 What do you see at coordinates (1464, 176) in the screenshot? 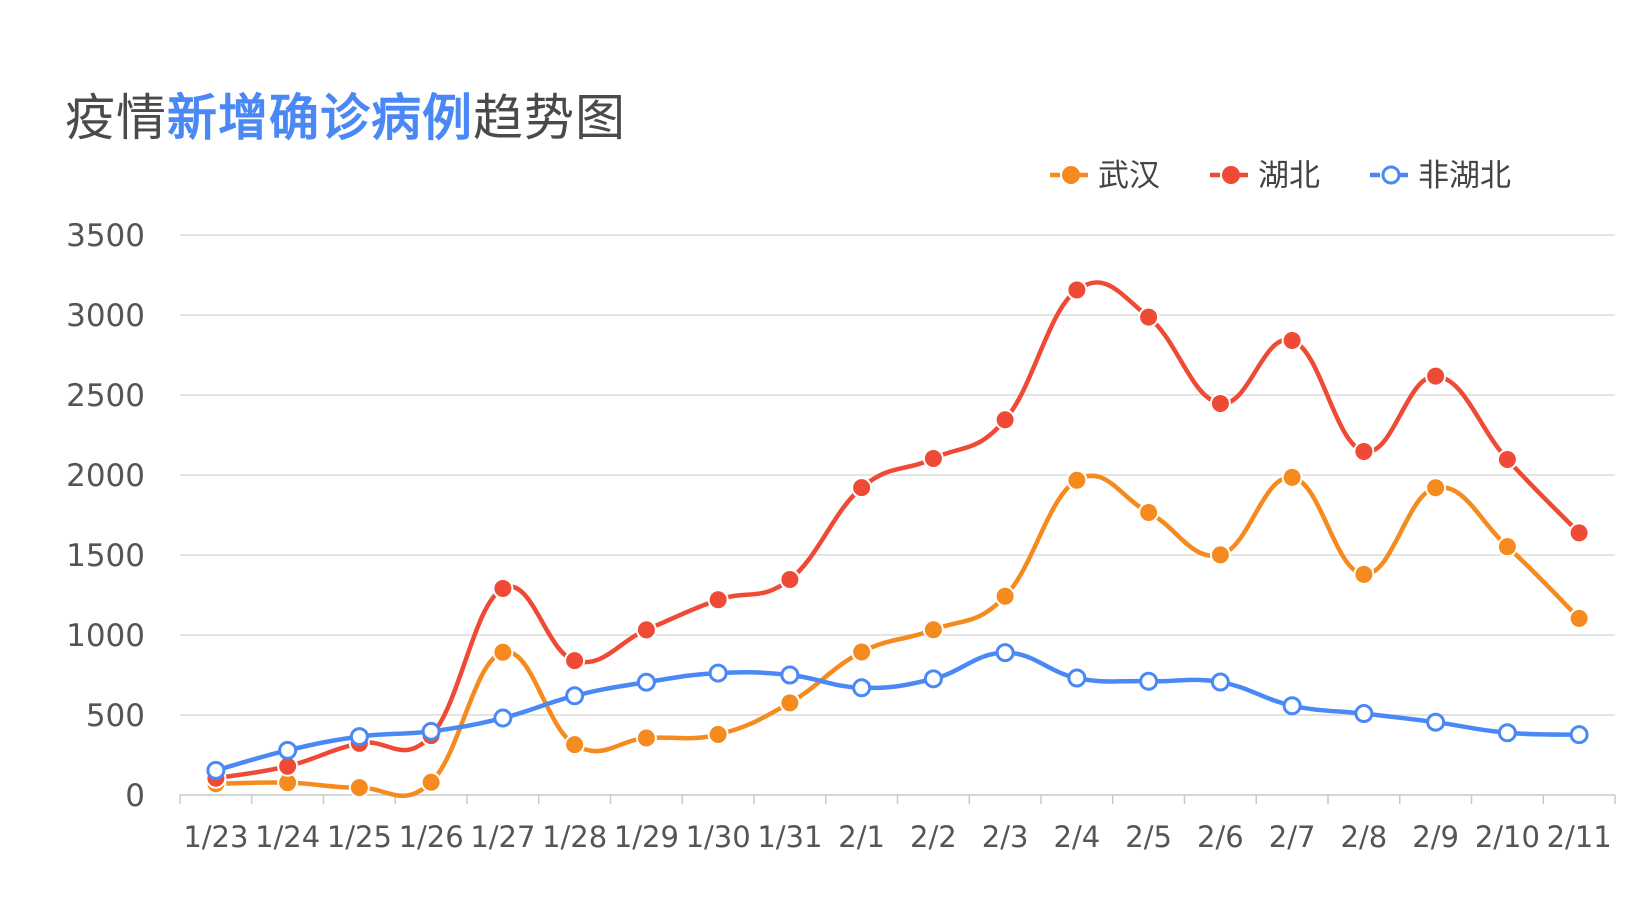
I see `legend-label: 非湖北` at bounding box center [1464, 176].